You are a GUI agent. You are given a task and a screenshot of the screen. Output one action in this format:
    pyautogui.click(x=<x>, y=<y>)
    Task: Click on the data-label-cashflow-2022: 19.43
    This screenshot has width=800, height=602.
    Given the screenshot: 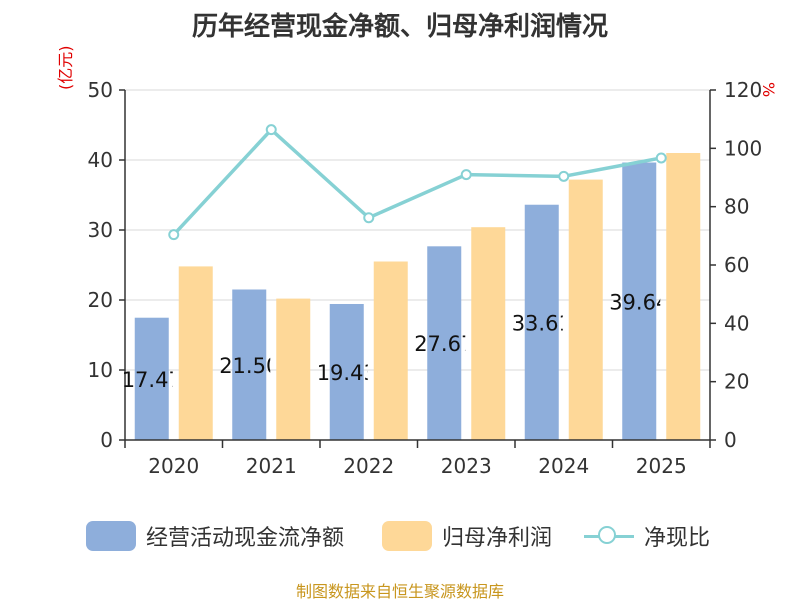 What is the action you would take?
    pyautogui.click(x=347, y=373)
    